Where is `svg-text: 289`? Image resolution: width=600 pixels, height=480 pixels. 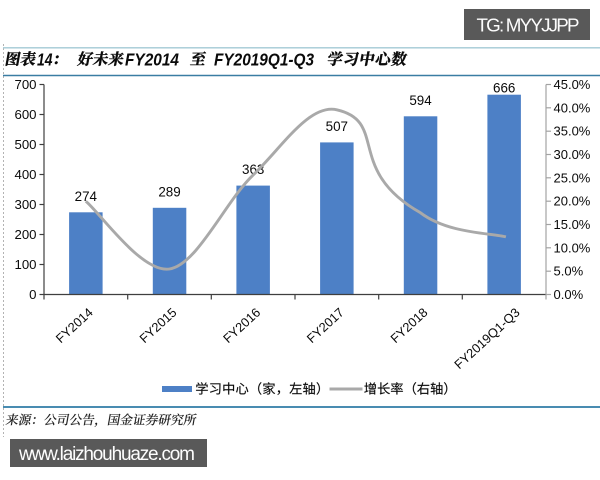 svg-text: 289 is located at coordinates (169, 191).